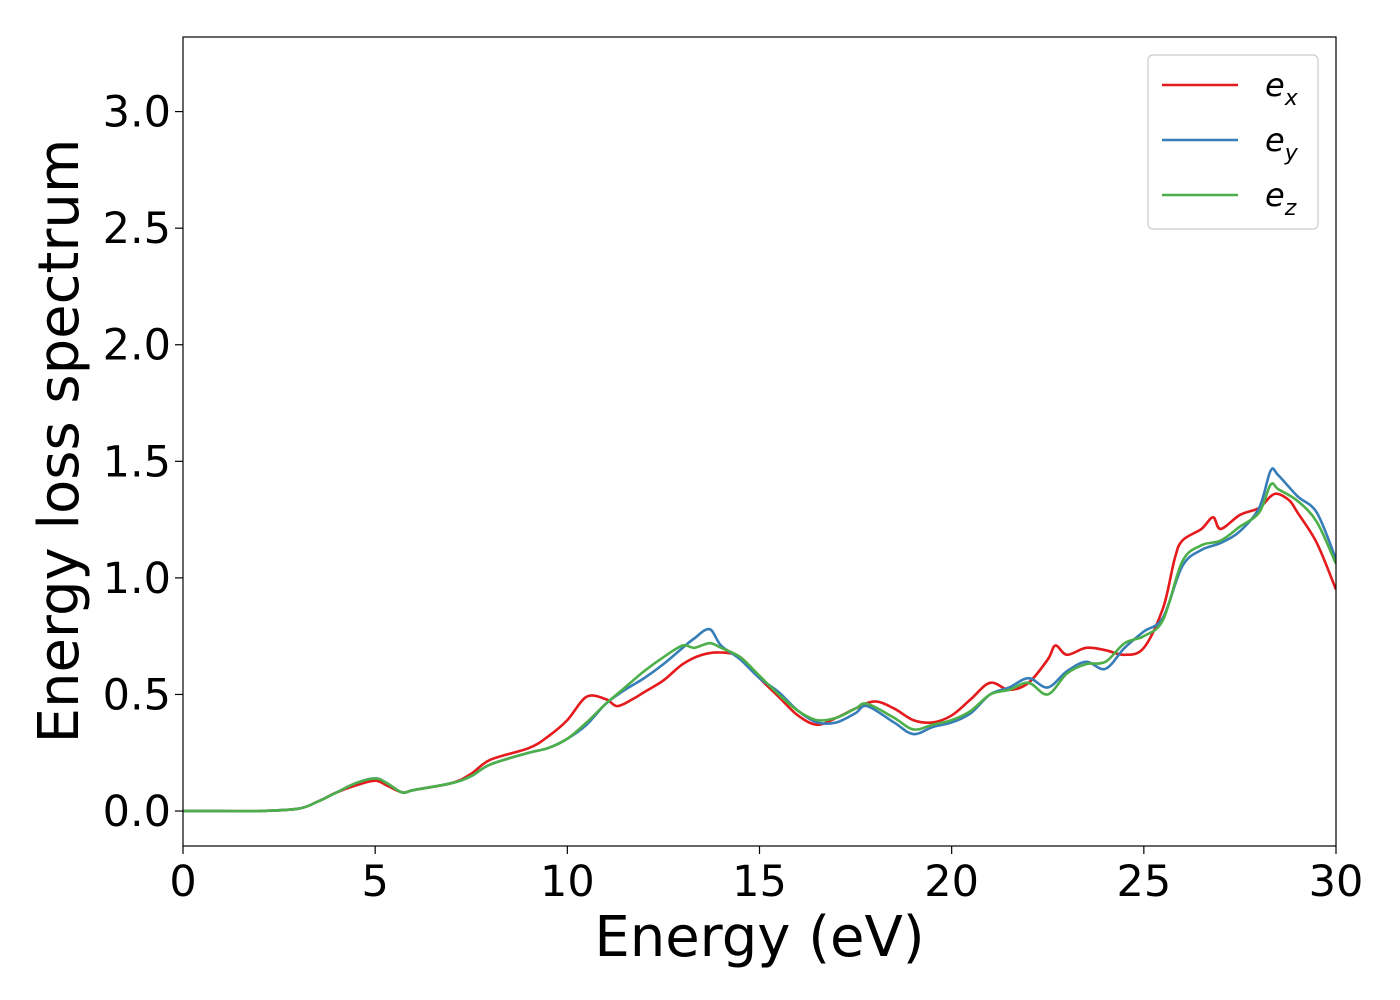 The height and width of the screenshot is (1000, 1400). Describe the element at coordinates (567, 882) in the screenshot. I see `x-tick-label: 10` at that location.